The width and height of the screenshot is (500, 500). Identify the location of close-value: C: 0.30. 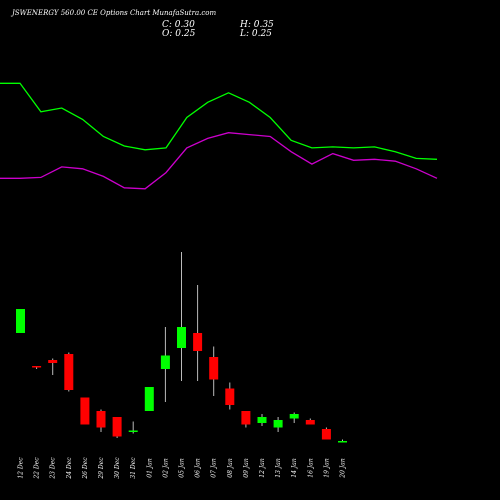
(178, 25).